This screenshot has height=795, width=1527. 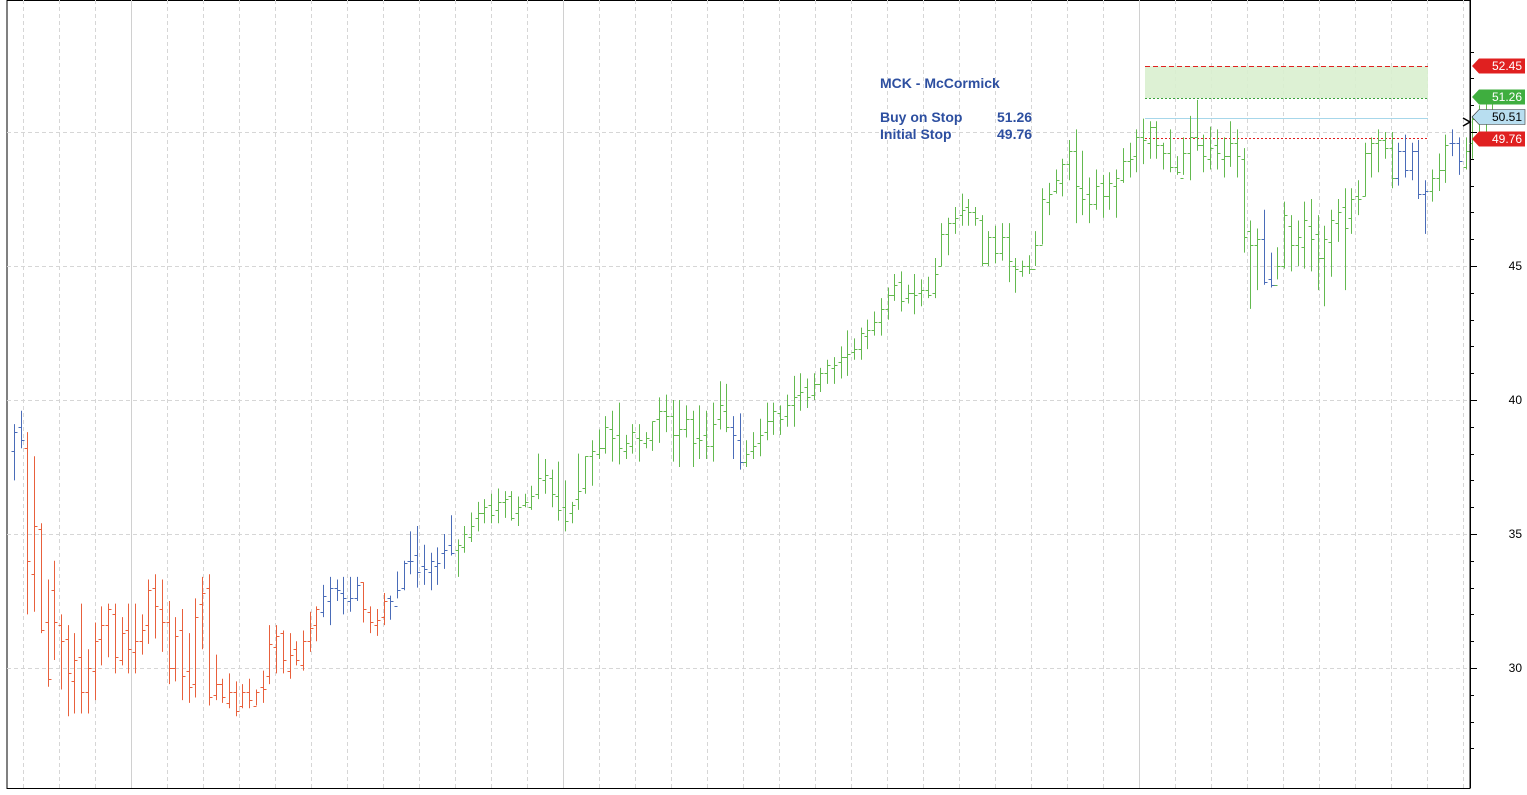 I want to click on buy-stop-tag-label: 51.26, so click(x=1507, y=97).